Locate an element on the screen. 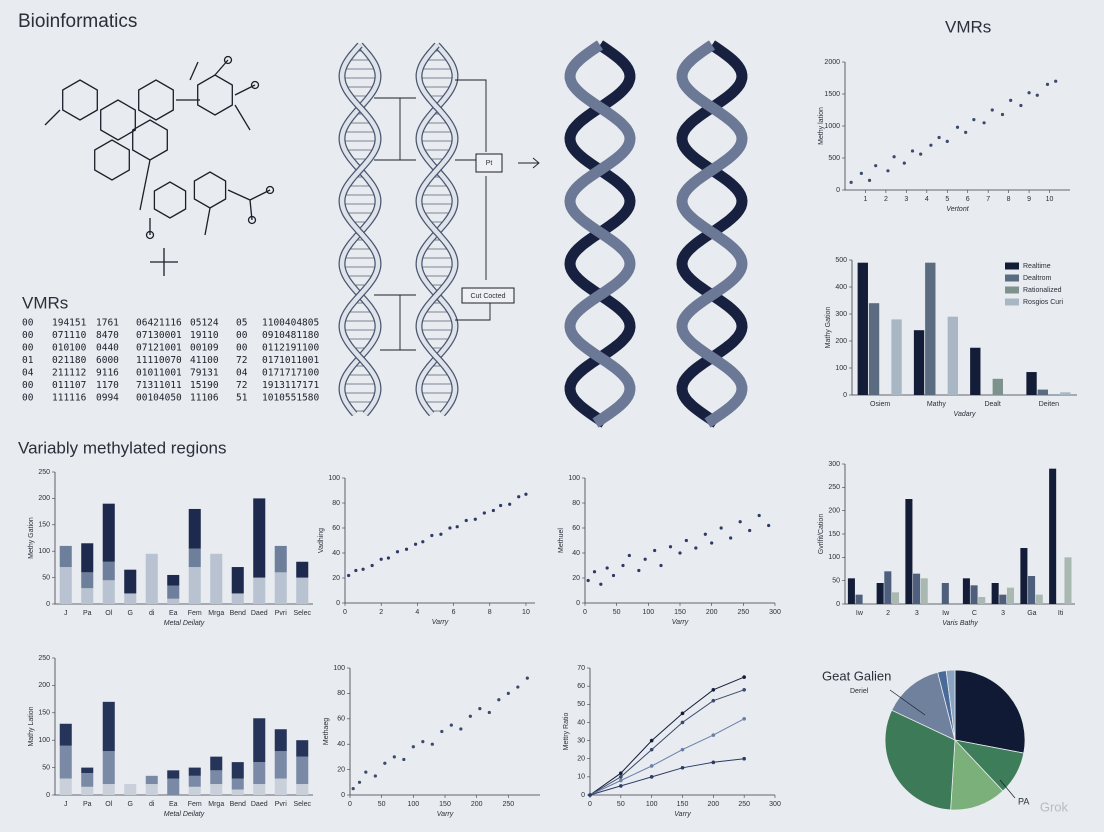 This screenshot has height=832, width=1104. y-axis-label: Methuel is located at coordinates (561, 540).